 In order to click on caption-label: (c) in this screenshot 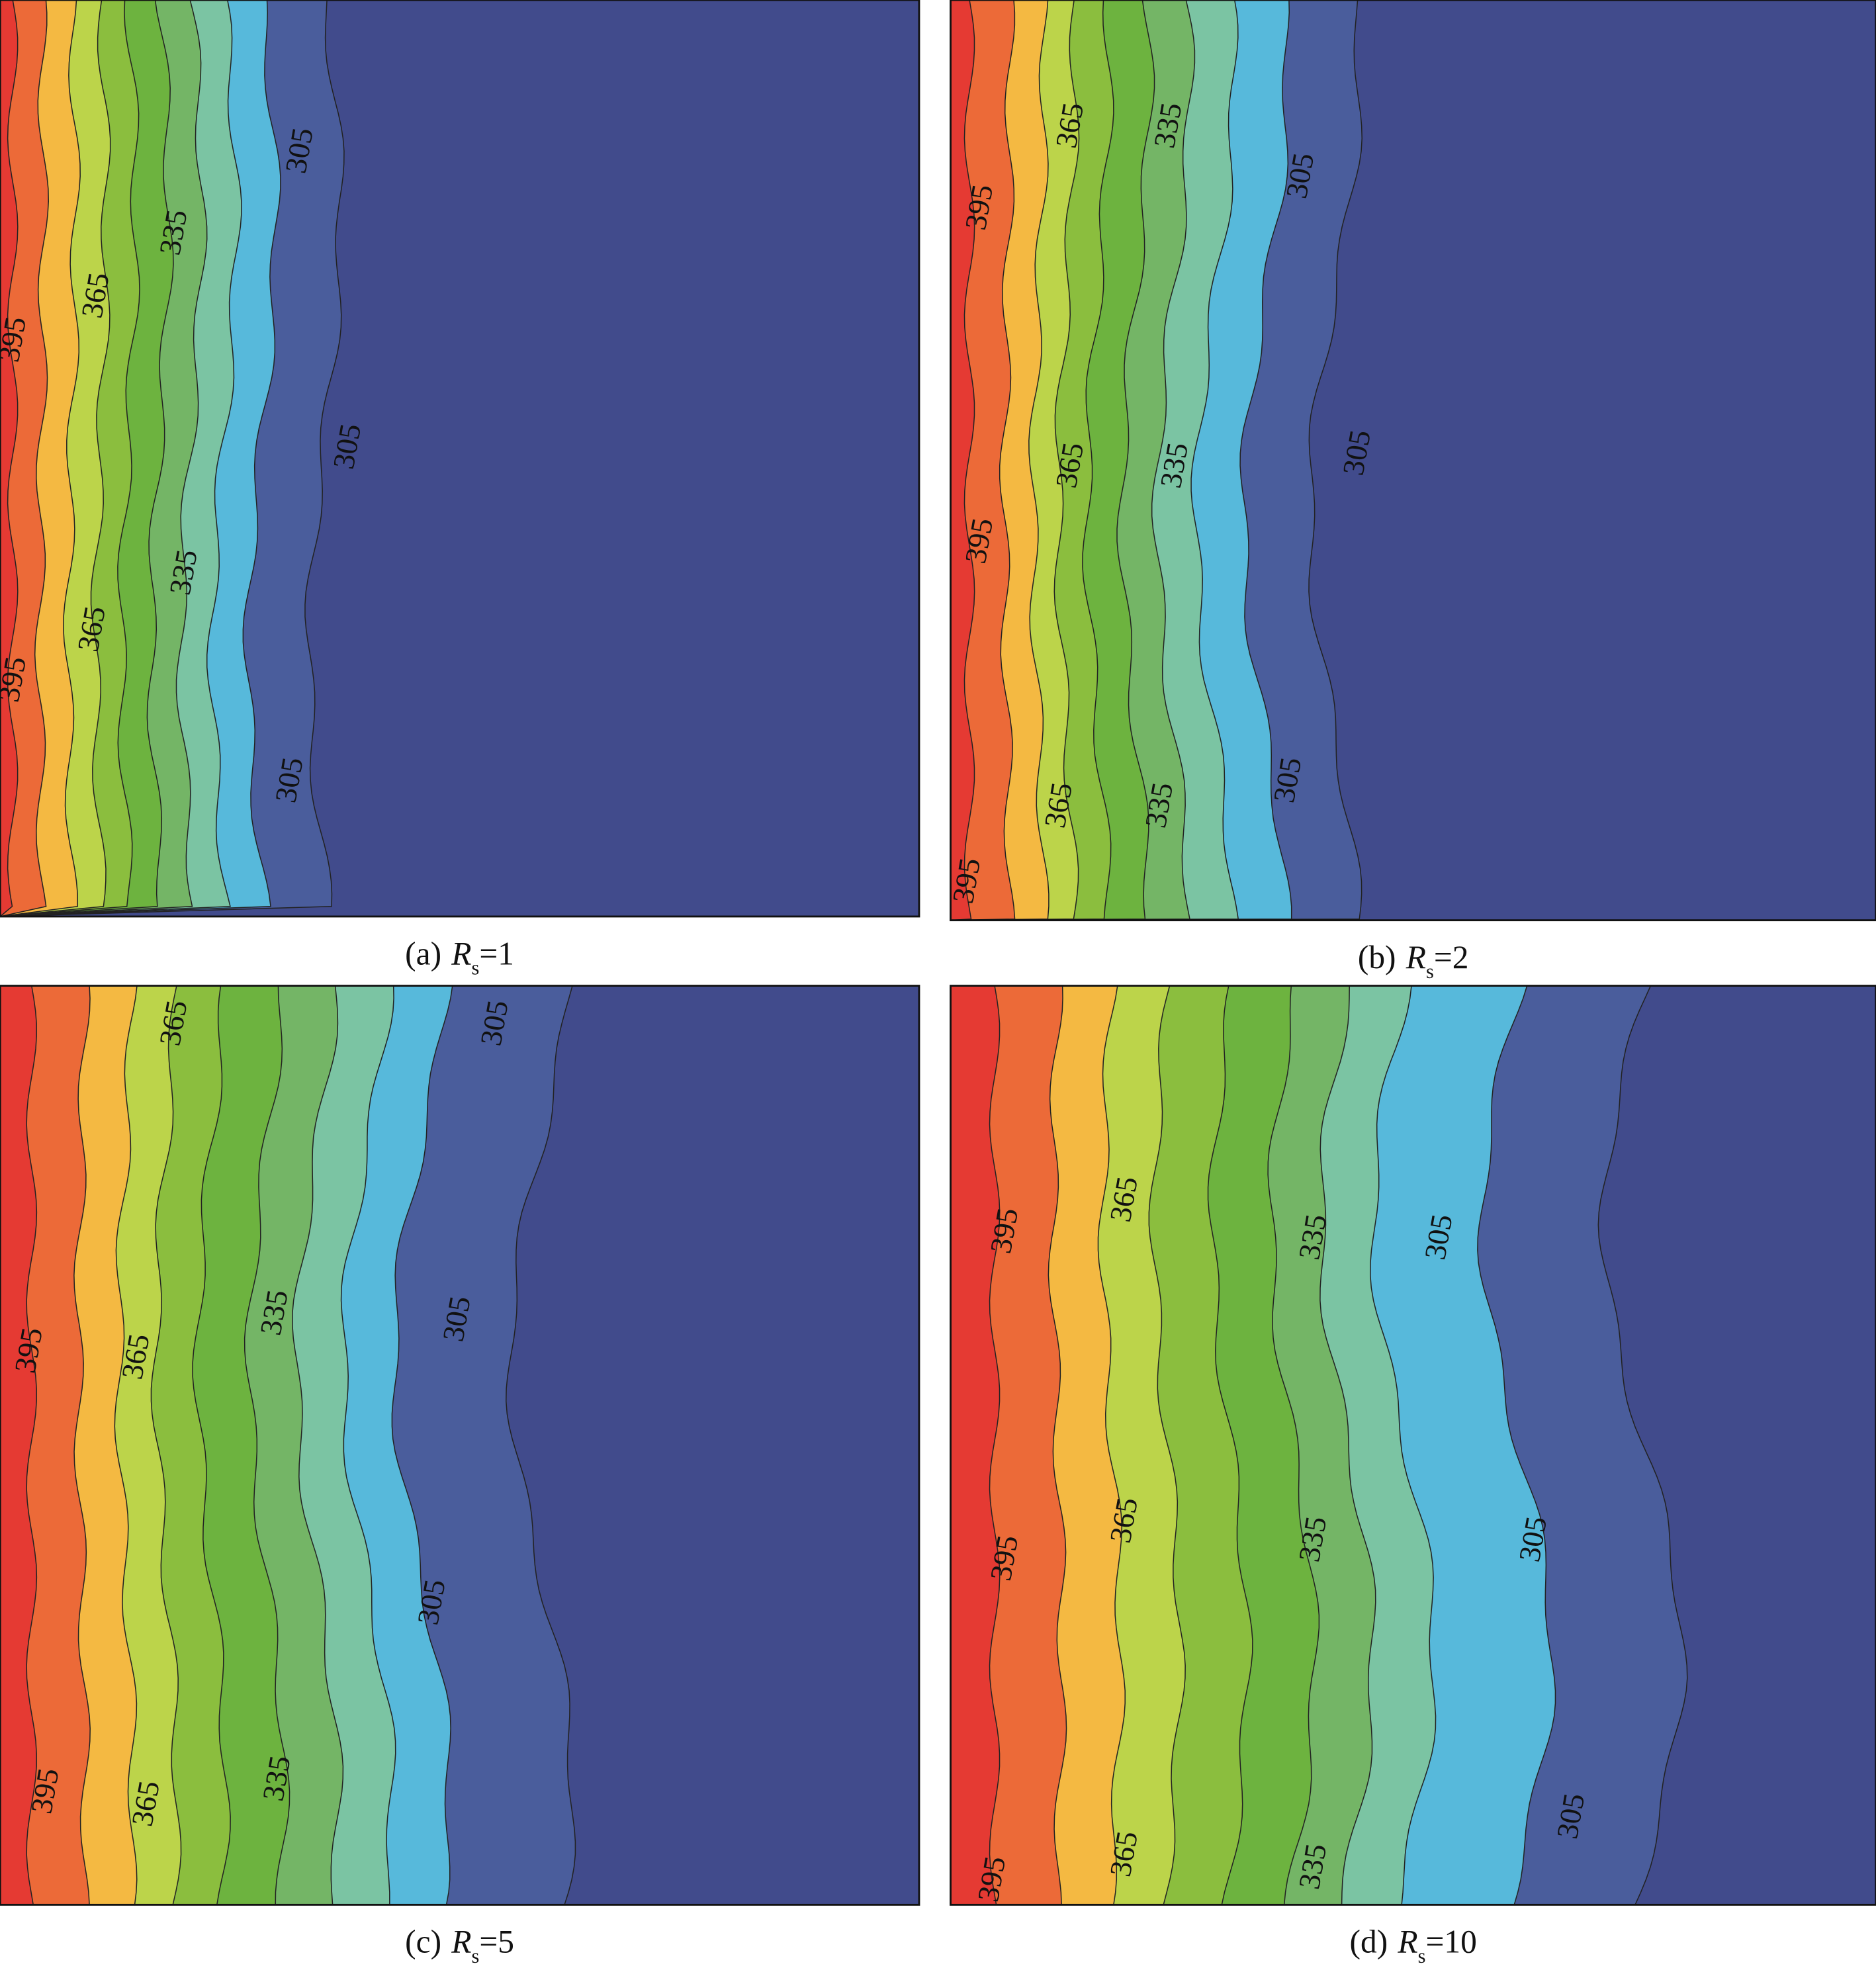, I will do `click(423, 1942)`.